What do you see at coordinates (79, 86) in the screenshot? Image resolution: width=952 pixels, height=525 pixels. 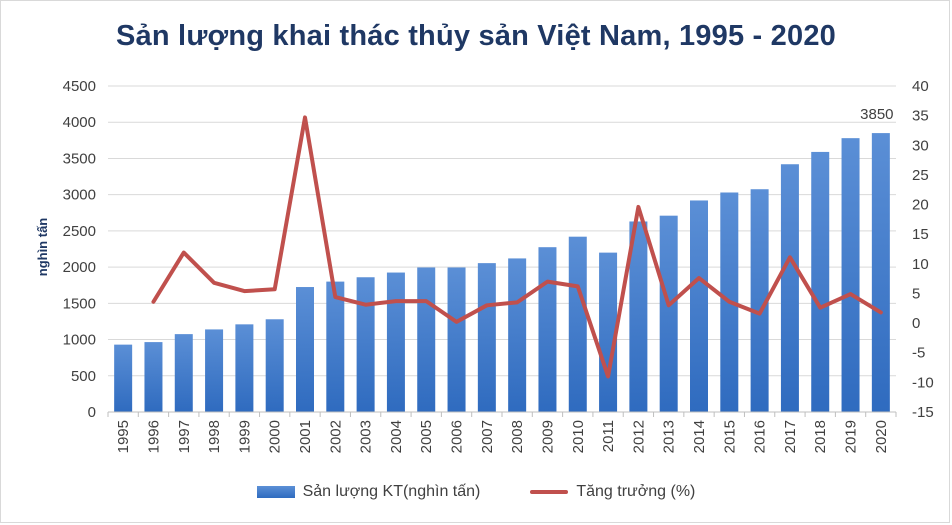 I see `y-tick-label: 4500` at bounding box center [79, 86].